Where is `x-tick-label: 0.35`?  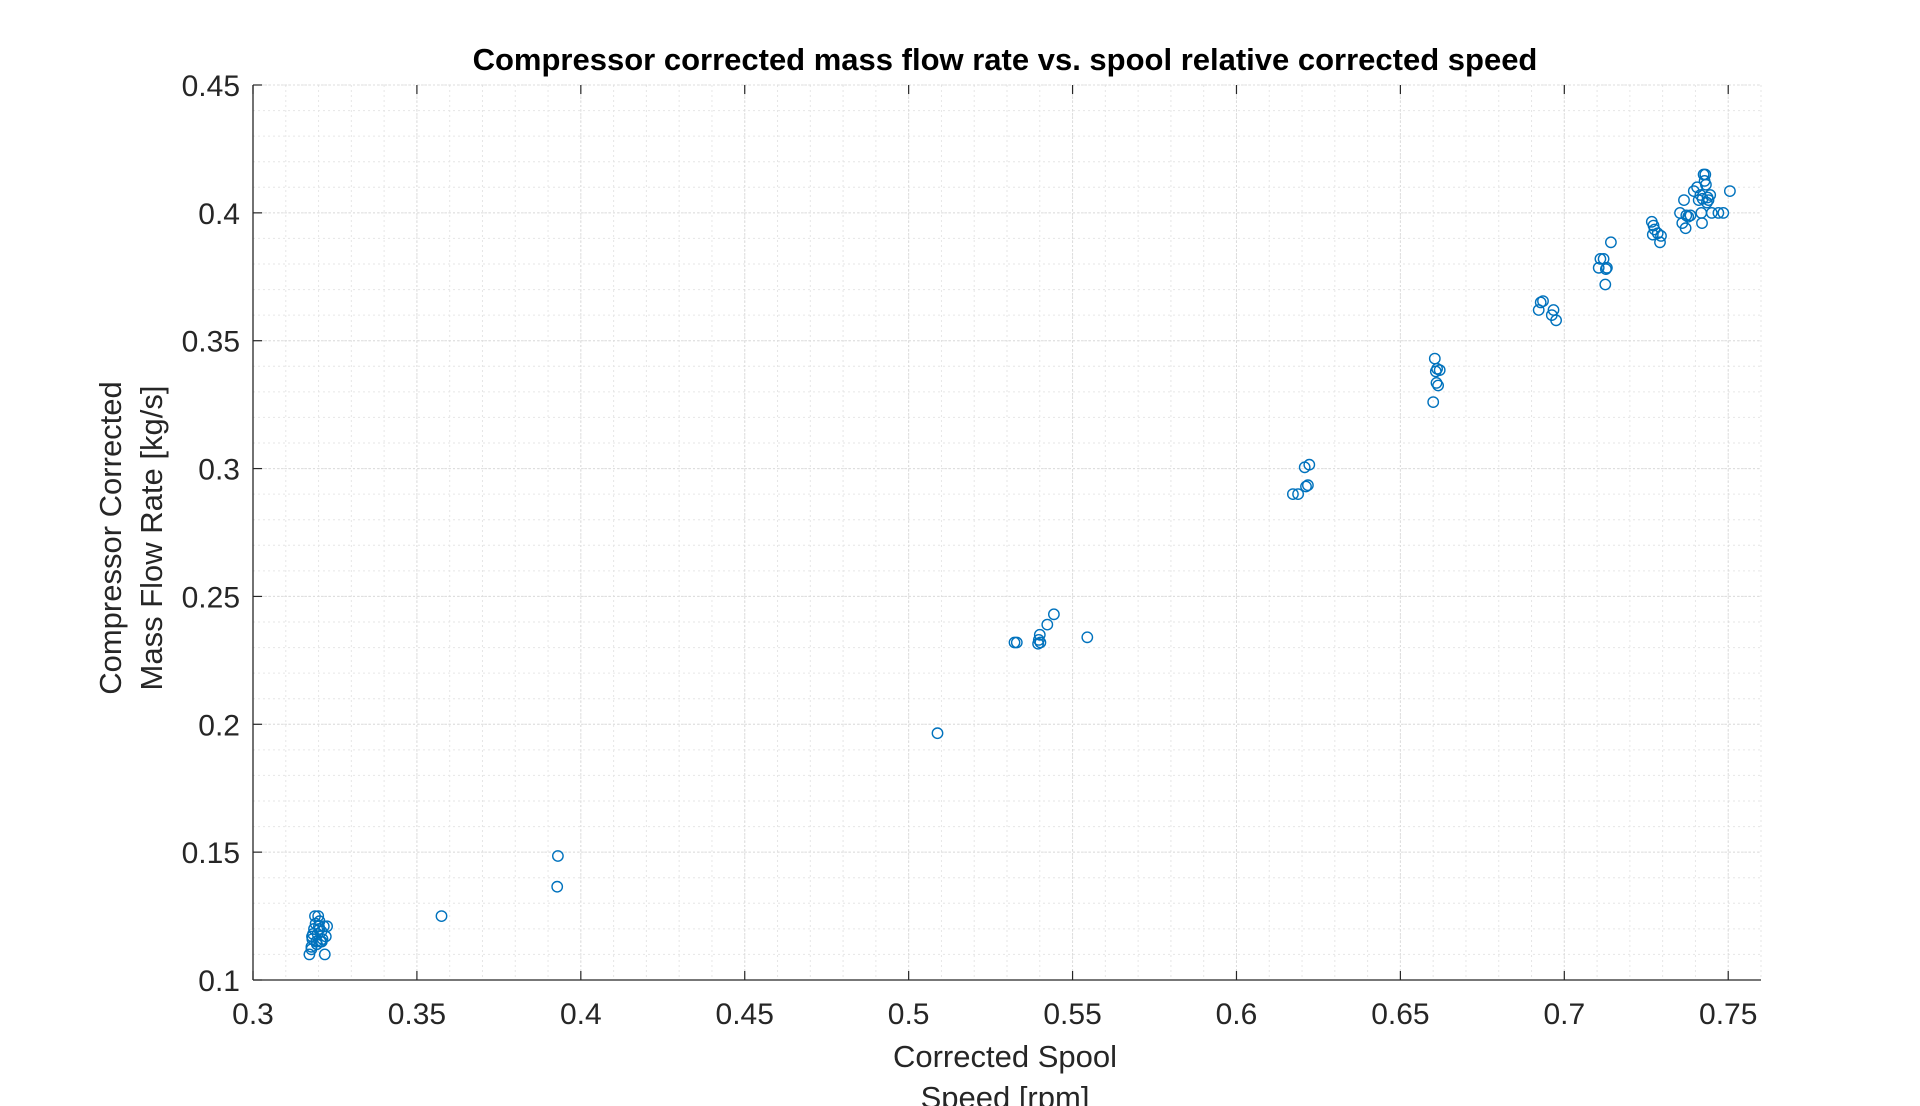 x-tick-label: 0.35 is located at coordinates (417, 1014).